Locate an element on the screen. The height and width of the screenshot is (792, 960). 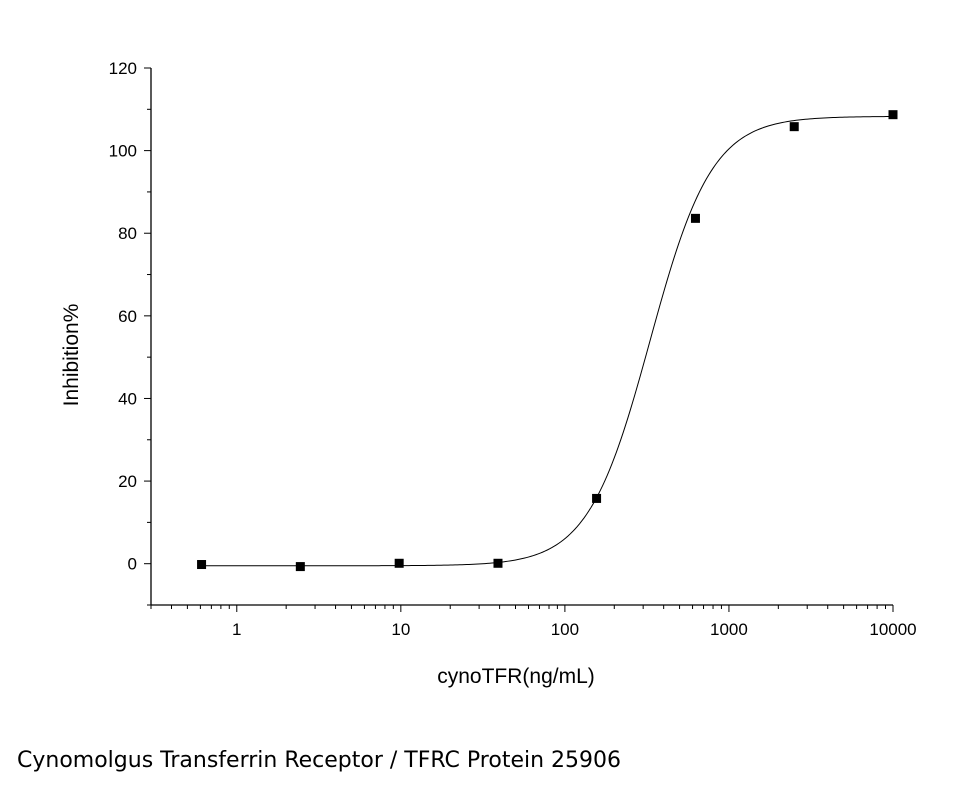
x-axis-title: cynoTFR(ng/mL) is located at coordinates (516, 676).